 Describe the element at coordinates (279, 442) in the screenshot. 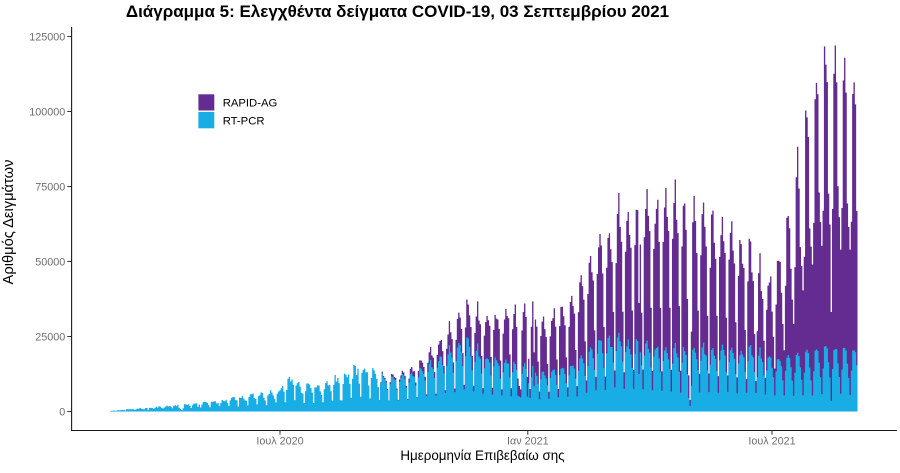

I see `svg-text: Ιουλ 2020` at that location.